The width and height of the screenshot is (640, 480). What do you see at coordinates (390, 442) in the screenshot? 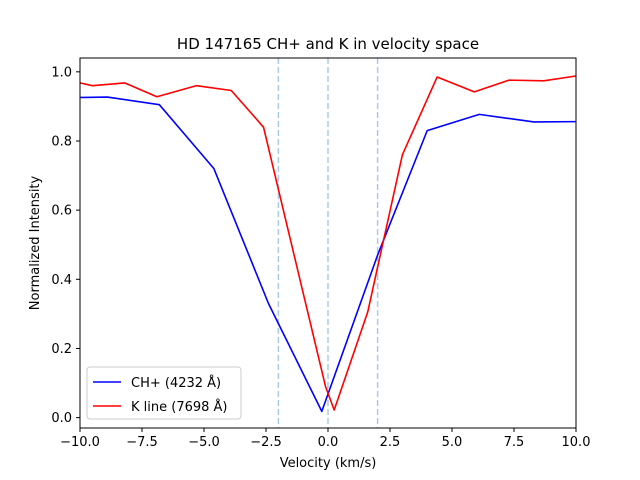
I see `x-tick-label: 2.5` at bounding box center [390, 442].